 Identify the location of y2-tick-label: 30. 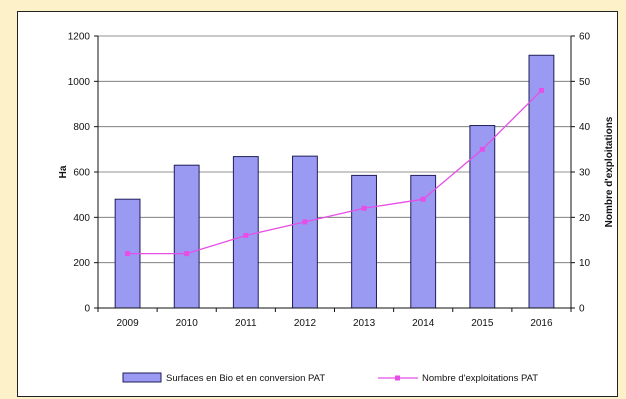
(585, 173).